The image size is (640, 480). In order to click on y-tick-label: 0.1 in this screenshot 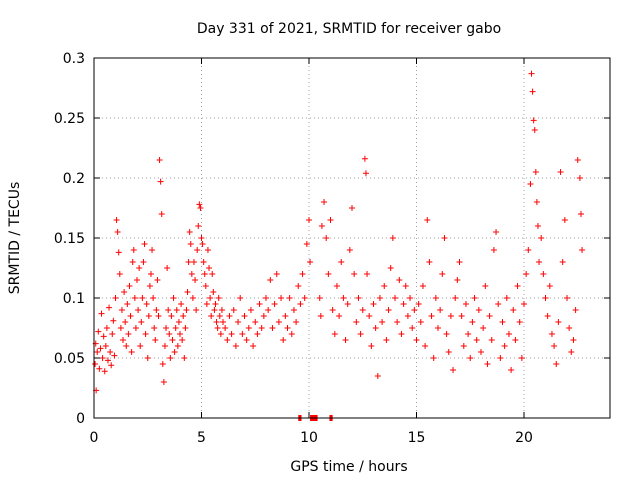, I will do `click(74, 299)`.